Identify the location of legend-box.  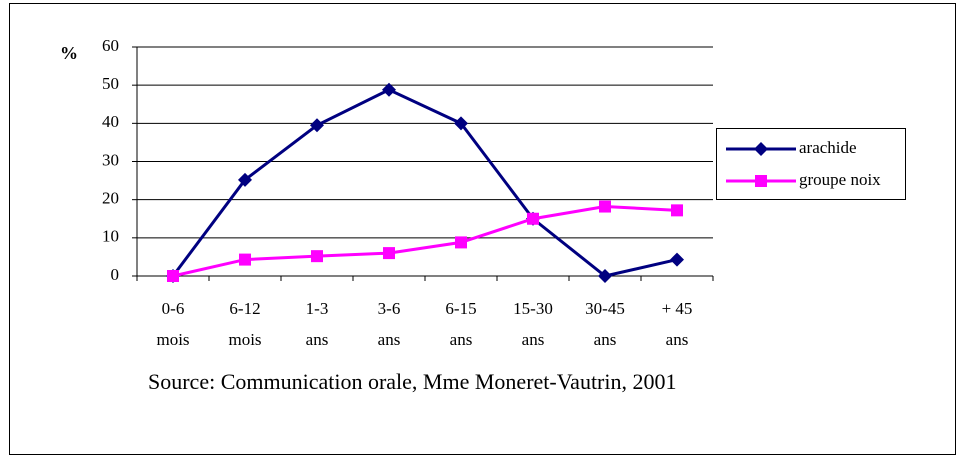
(811, 164).